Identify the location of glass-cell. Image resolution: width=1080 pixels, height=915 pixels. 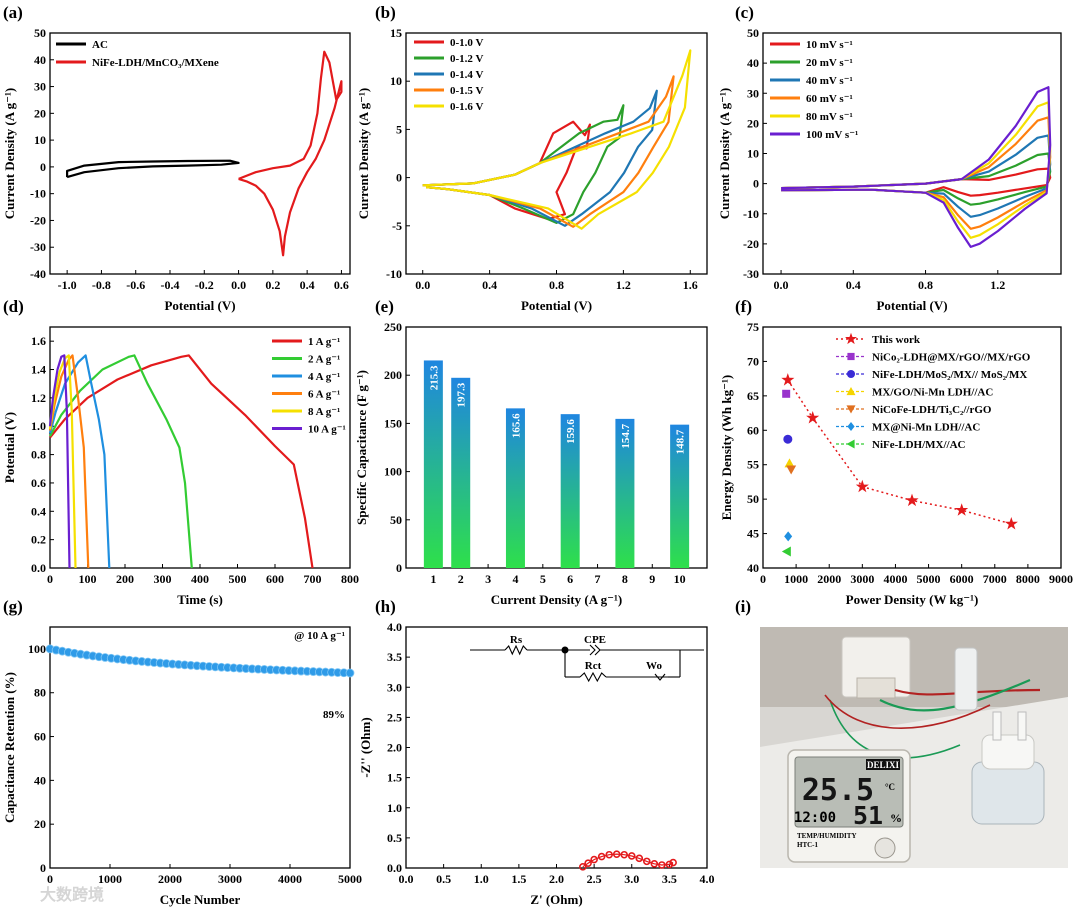
(1008, 793).